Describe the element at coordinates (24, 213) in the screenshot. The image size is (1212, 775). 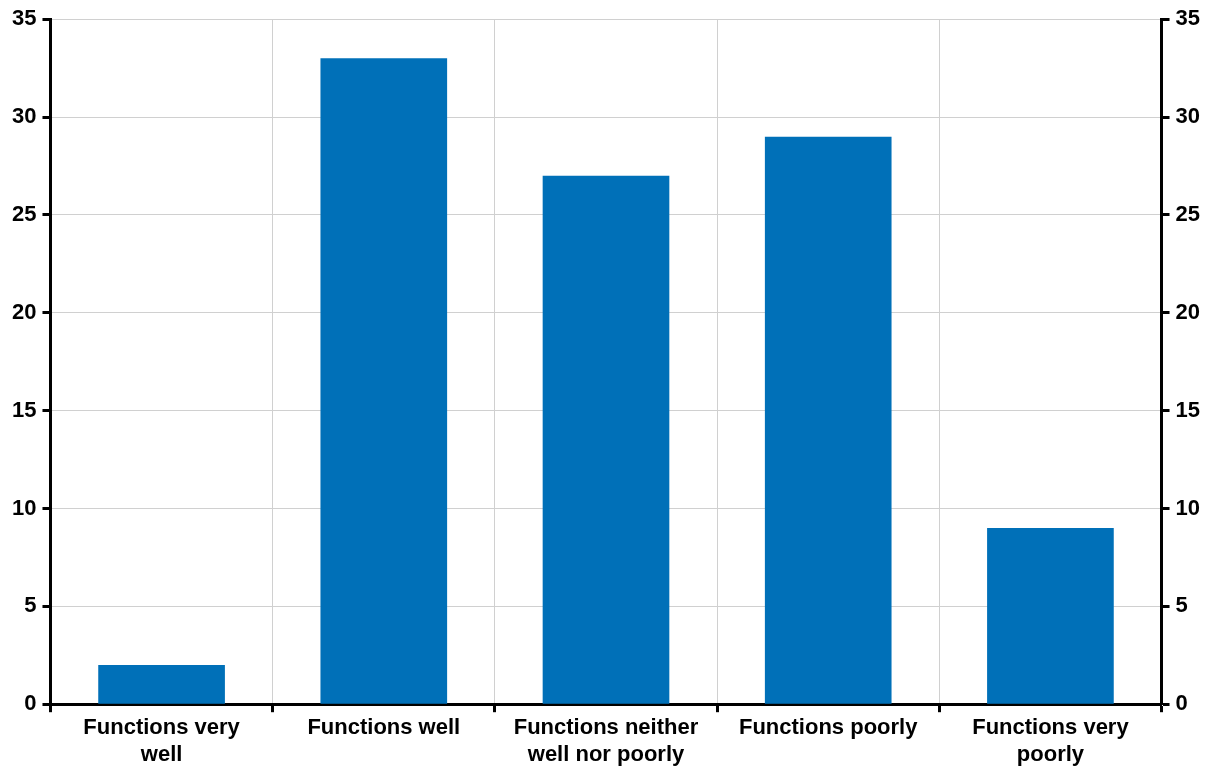
I see `y-tick-label: 25` at that location.